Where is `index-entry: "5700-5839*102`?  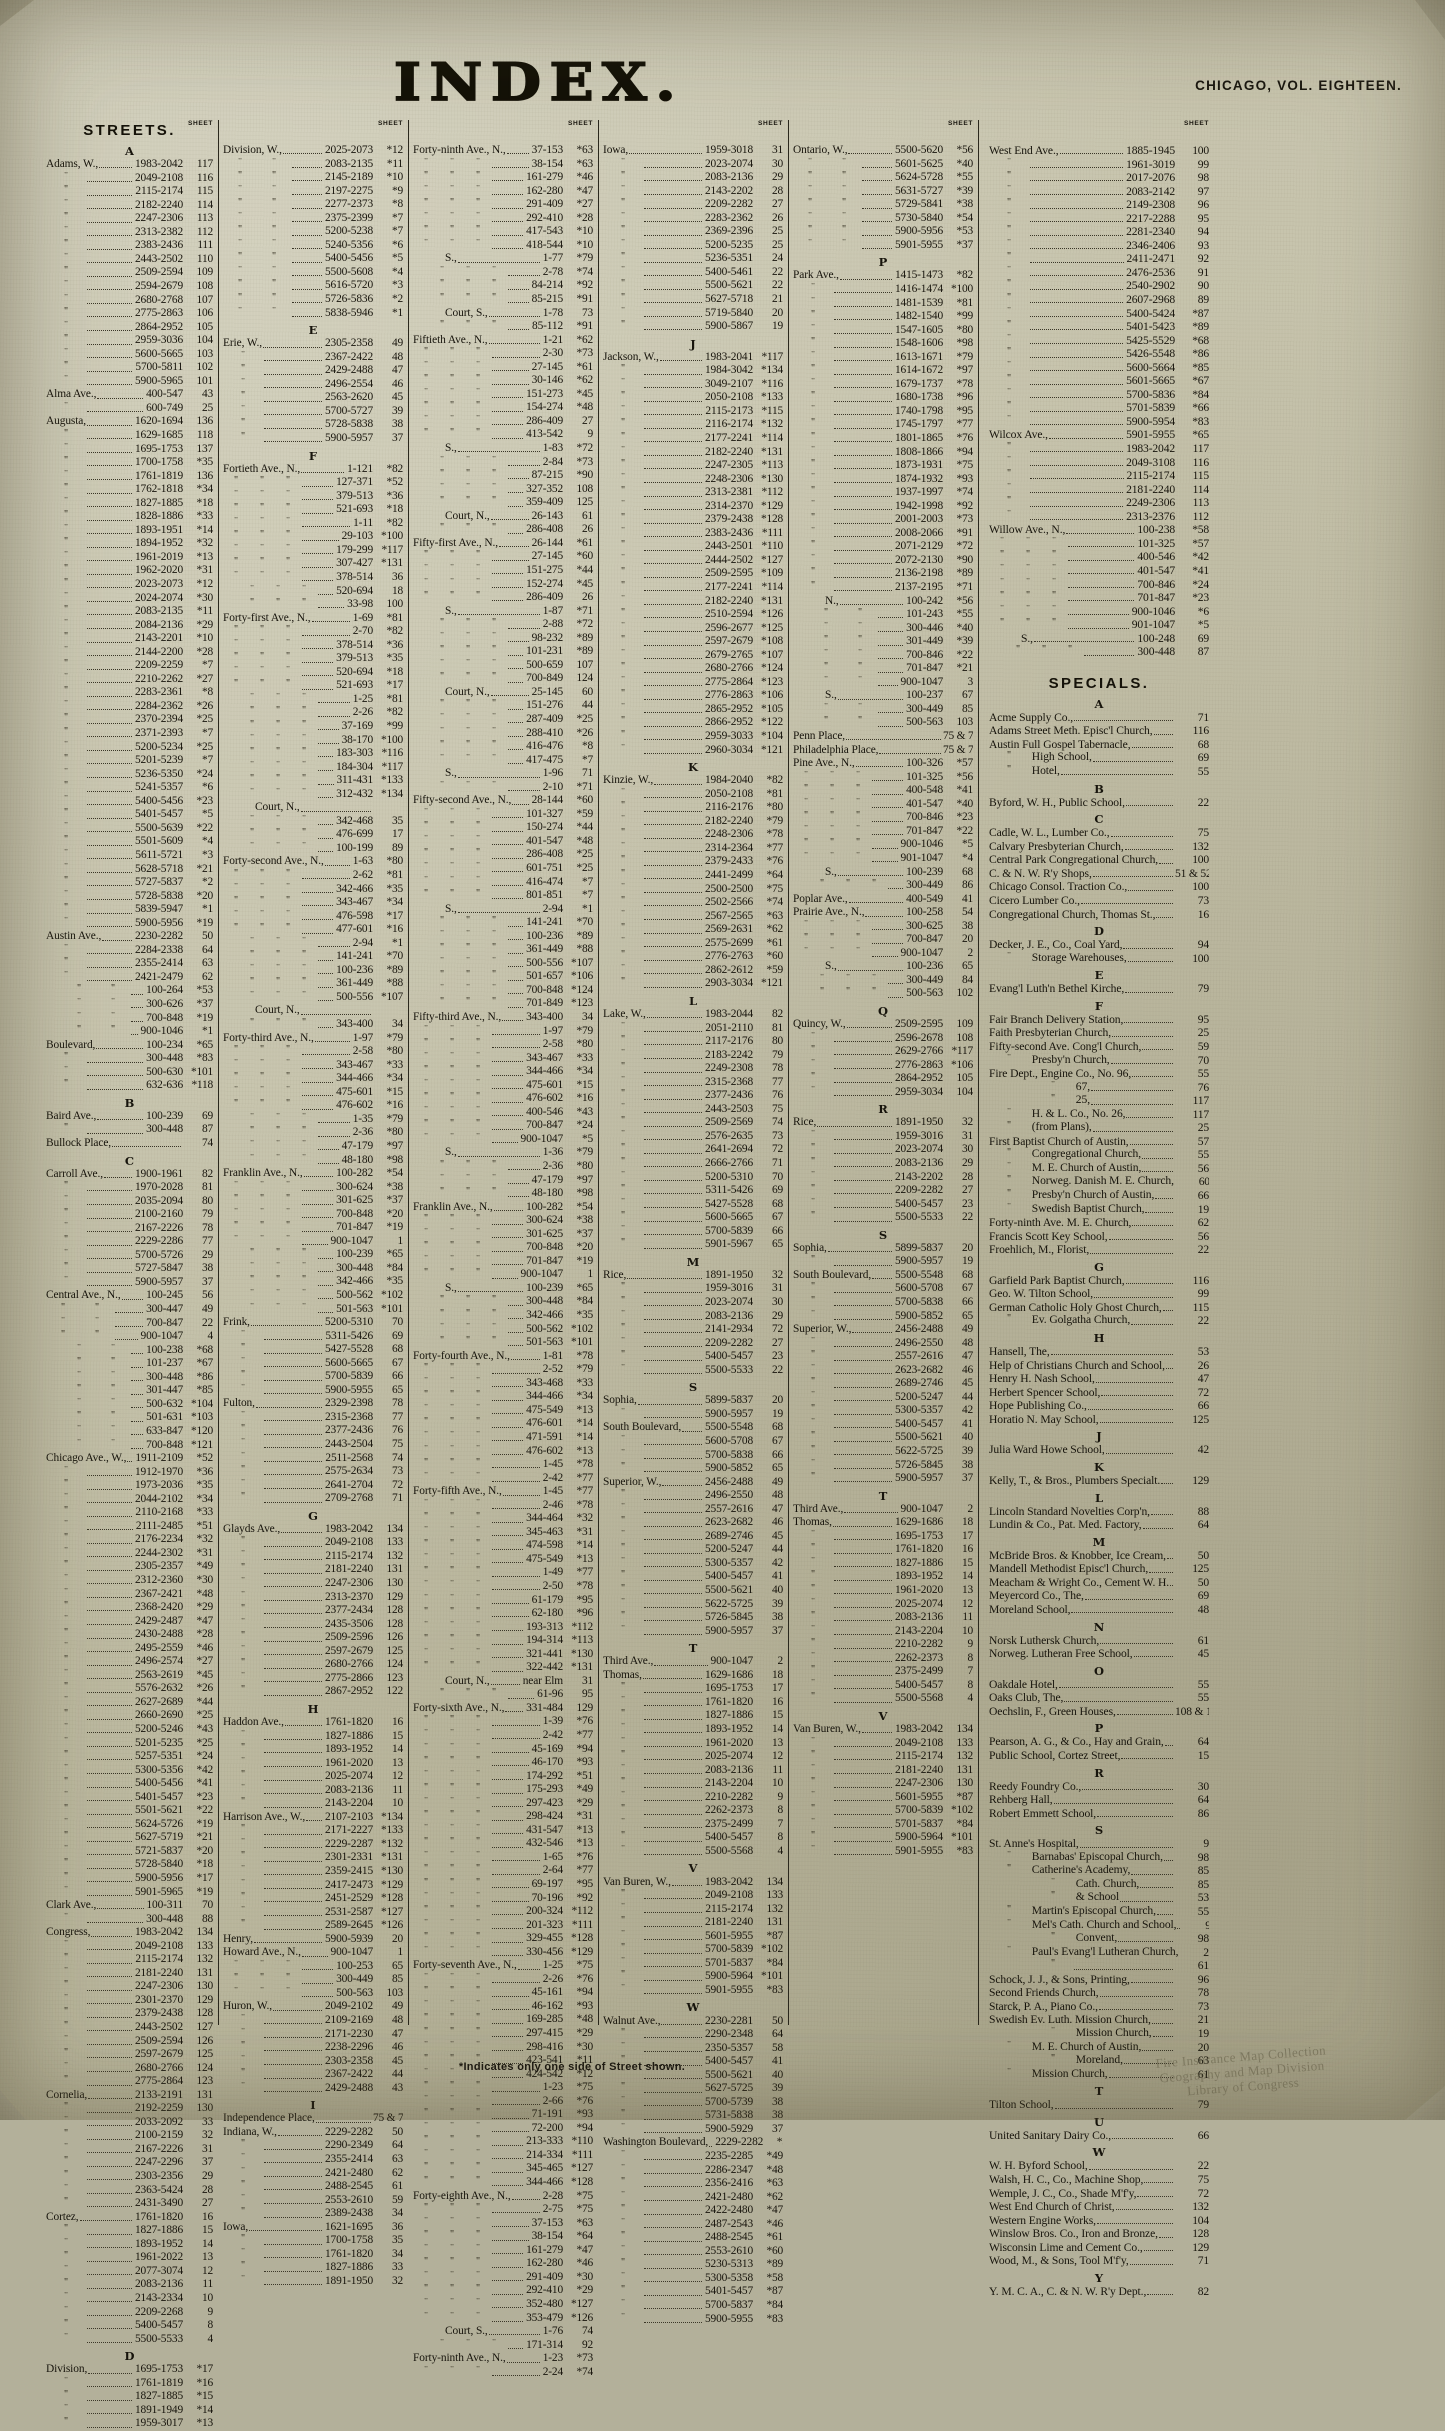
index-entry: "5700-5839*102 is located at coordinates (693, 1950).